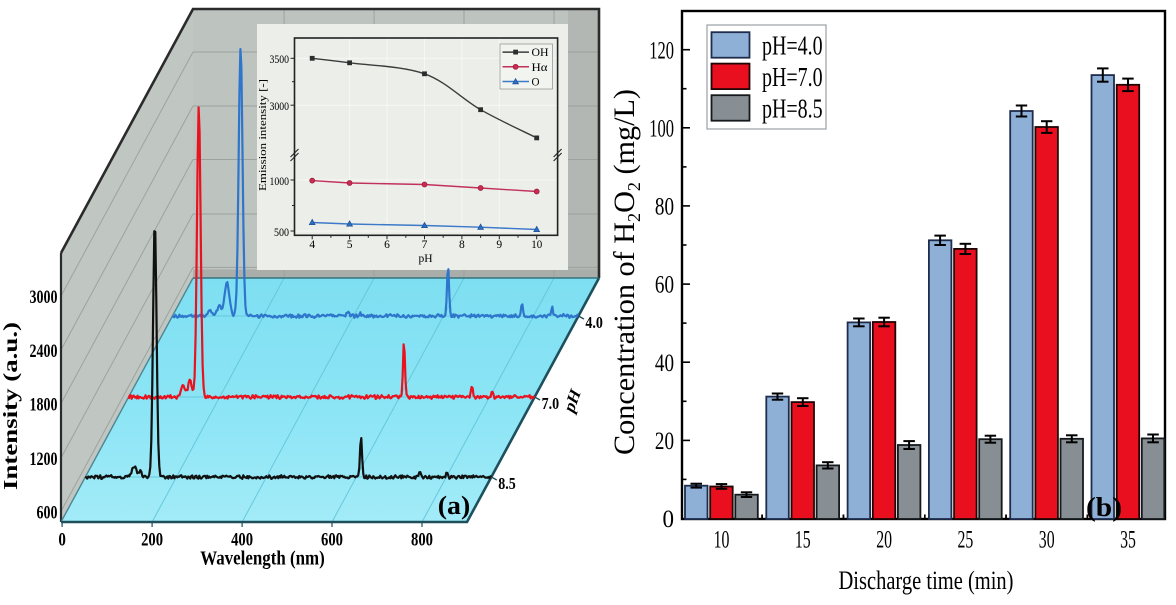 This screenshot has width=1176, height=605. What do you see at coordinates (350, 245) in the screenshot?
I see `svg-text: 5` at bounding box center [350, 245].